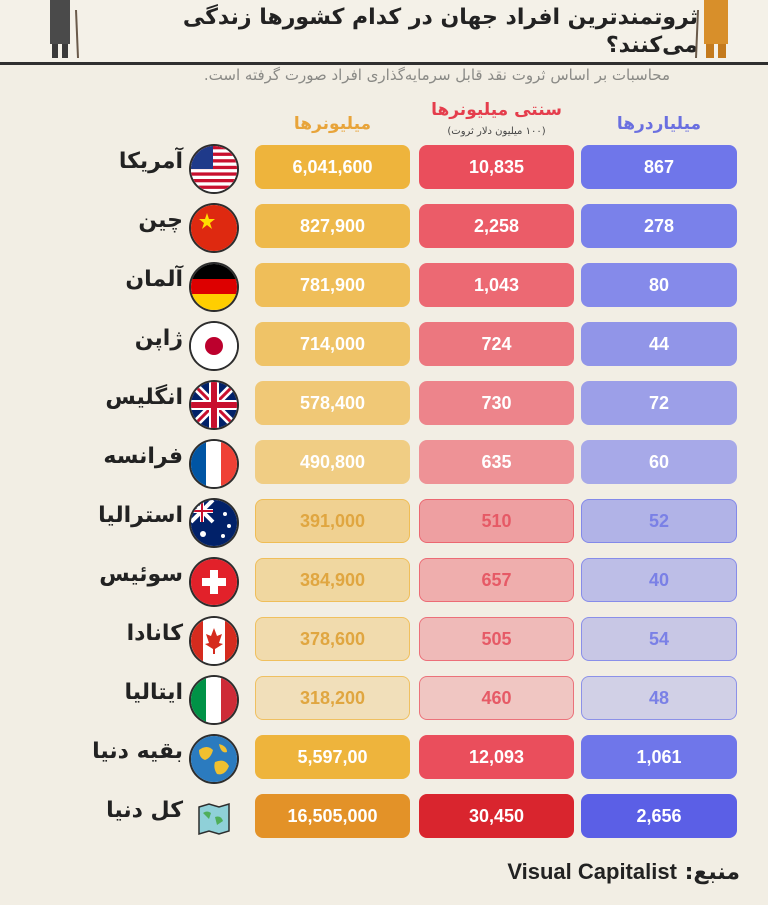 This screenshot has height=905, width=768. Describe the element at coordinates (214, 405) in the screenshot. I see `uk-flag-icon` at that location.